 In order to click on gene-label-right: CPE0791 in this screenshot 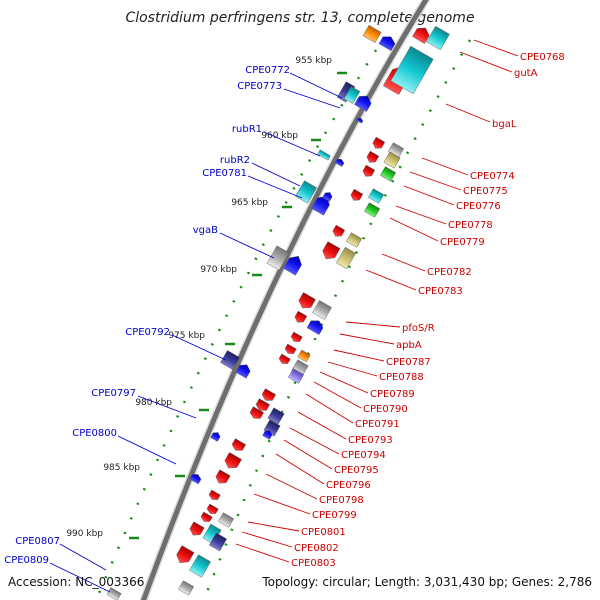, I will do `click(377, 424)`.